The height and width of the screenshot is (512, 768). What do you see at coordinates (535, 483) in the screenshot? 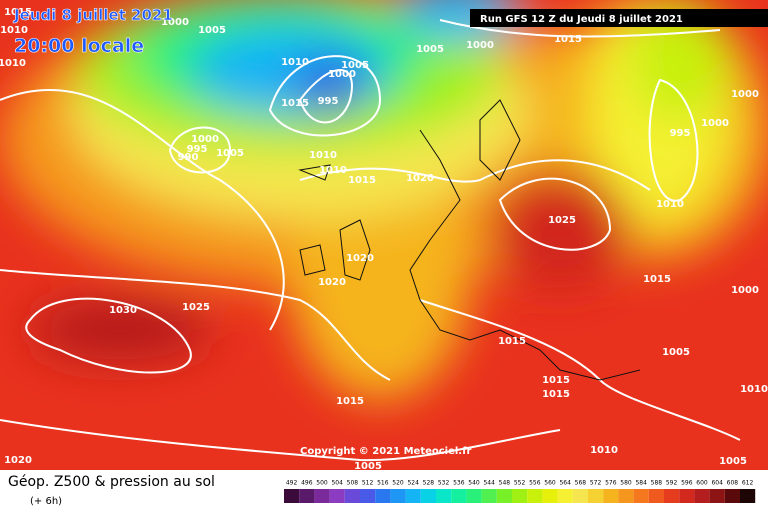
I see `scale-label: 556` at bounding box center [535, 483].